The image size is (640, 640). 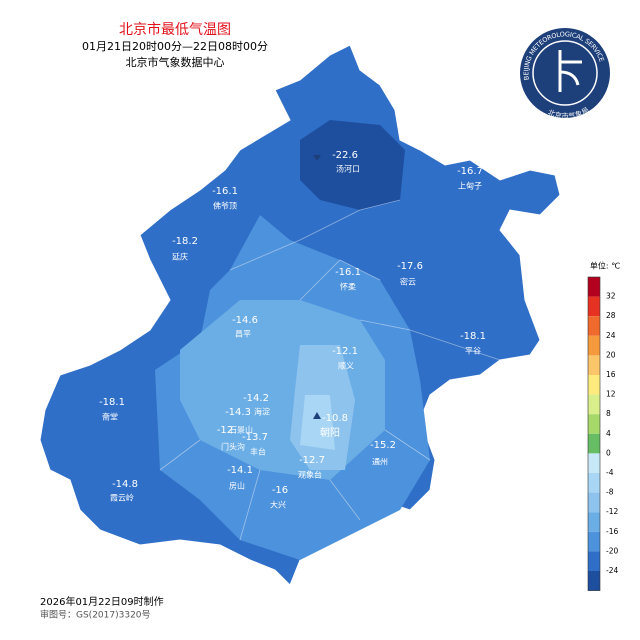 What do you see at coordinates (317, 415) in the screenshot?
I see `max-marker` at bounding box center [317, 415].